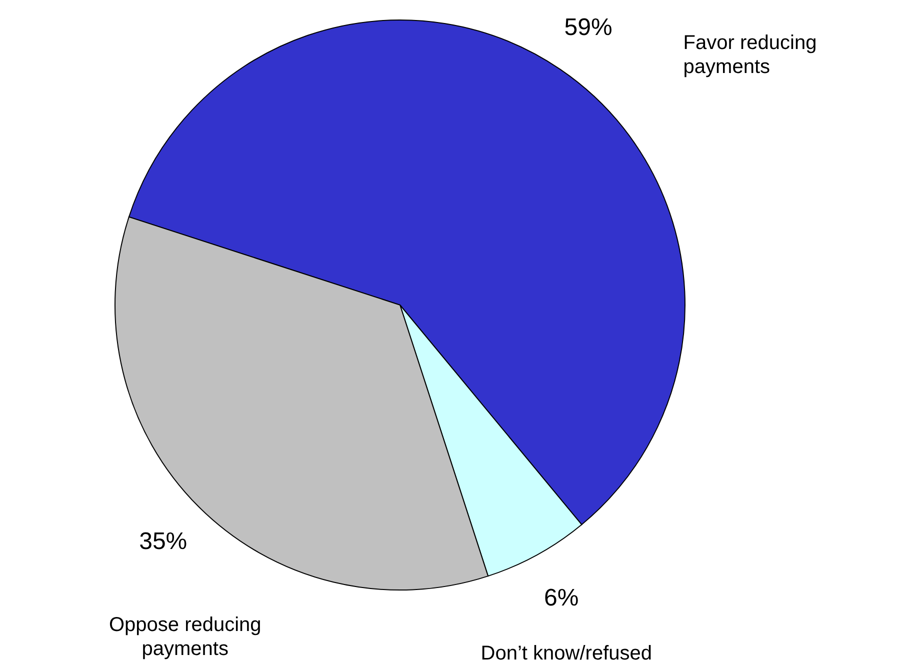 The image size is (899, 665). Describe the element at coordinates (750, 55) in the screenshot. I see `slice-label: Favor reducing payments` at that location.